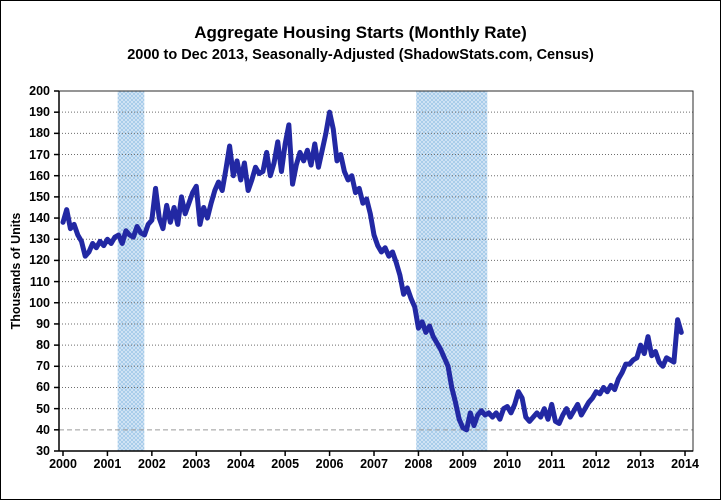  I want to click on x-tick-label: 2001, so click(107, 464).